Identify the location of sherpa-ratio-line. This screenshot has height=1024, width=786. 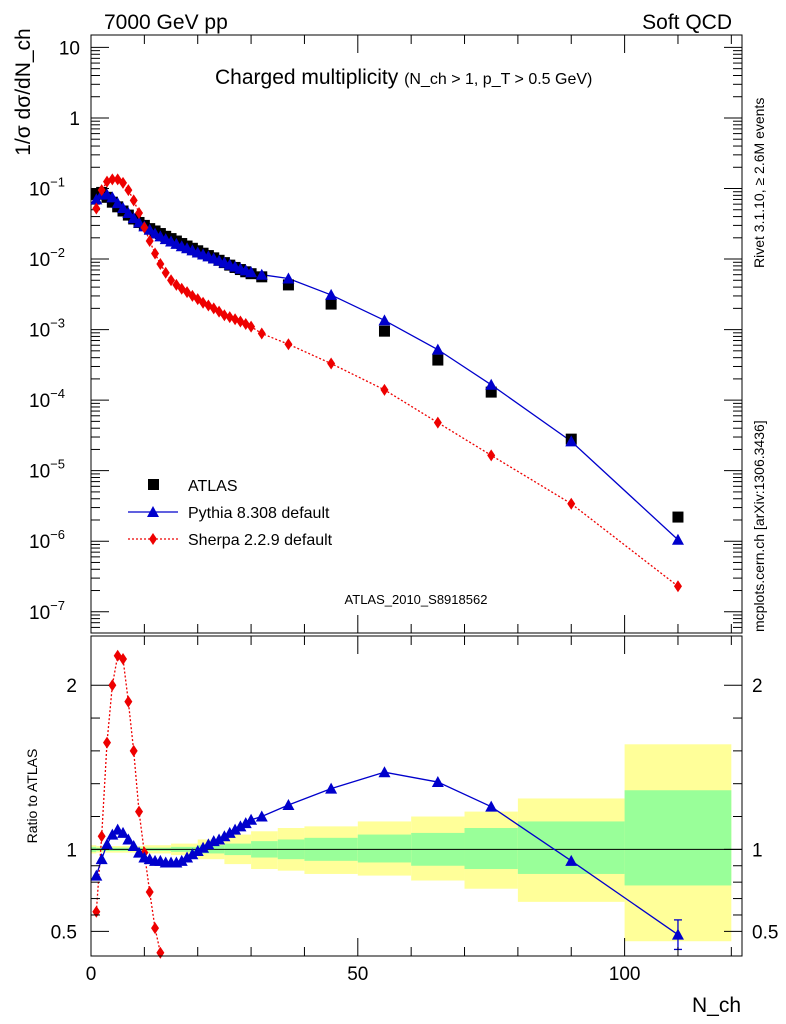
(129, 805).